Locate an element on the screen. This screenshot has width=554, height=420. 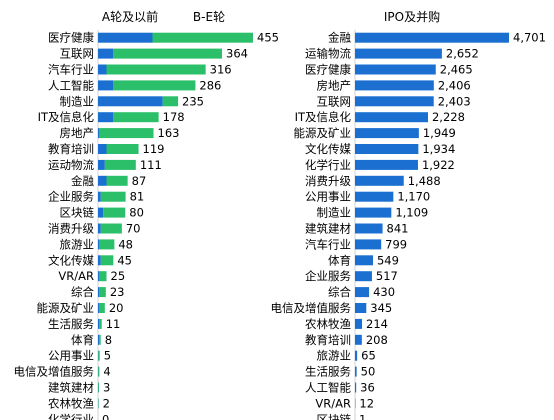
left-value-label: 11 is located at coordinates (113, 324).